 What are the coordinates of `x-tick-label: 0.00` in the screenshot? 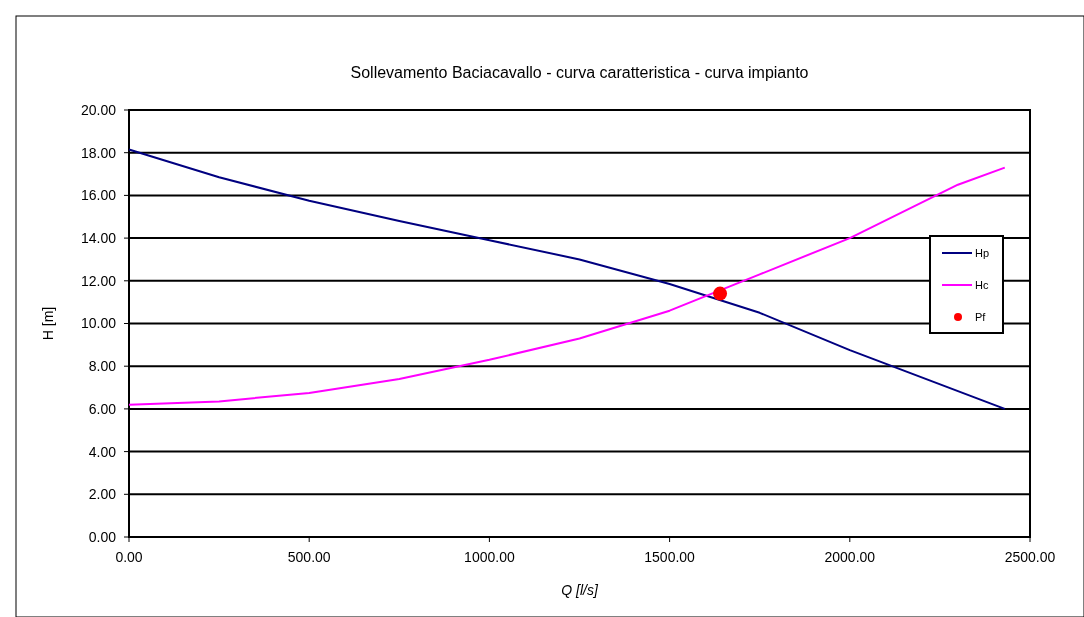 It's located at (129, 557).